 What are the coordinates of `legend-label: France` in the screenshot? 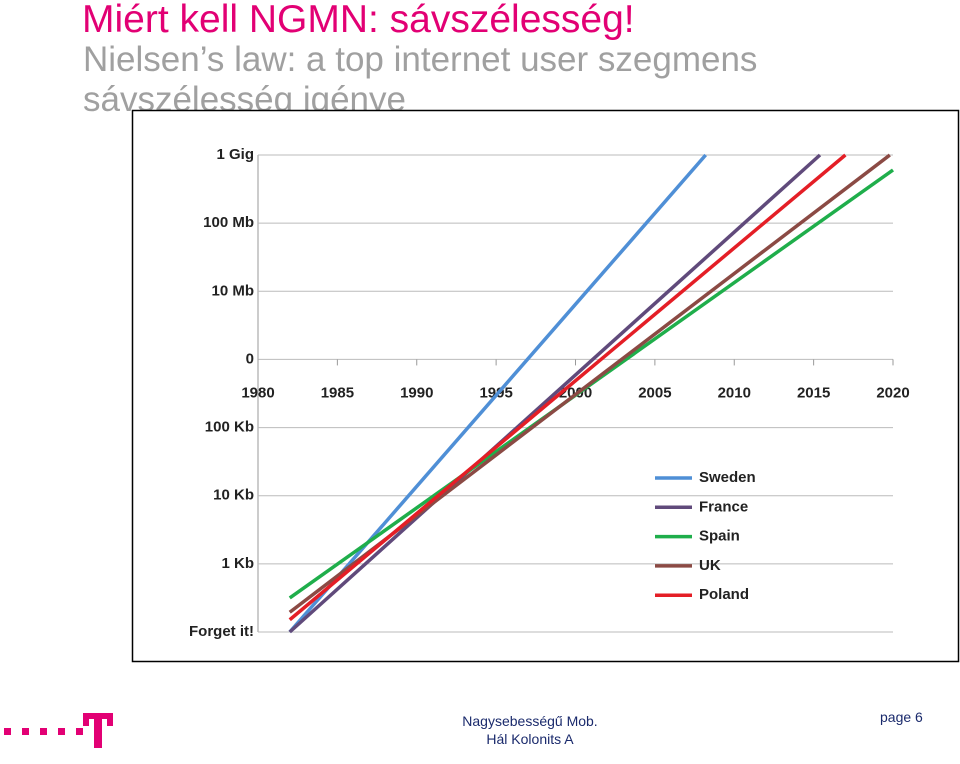 It's located at (723, 506).